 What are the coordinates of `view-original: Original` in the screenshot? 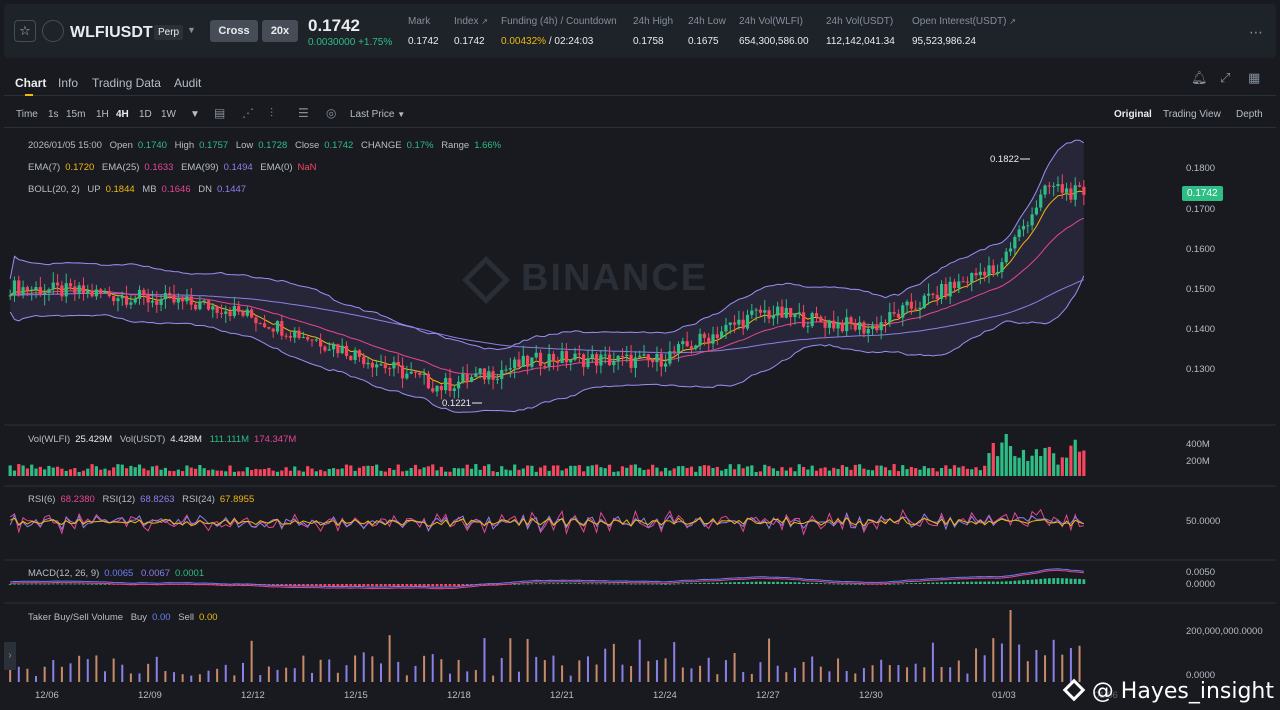 It's located at (1133, 114).